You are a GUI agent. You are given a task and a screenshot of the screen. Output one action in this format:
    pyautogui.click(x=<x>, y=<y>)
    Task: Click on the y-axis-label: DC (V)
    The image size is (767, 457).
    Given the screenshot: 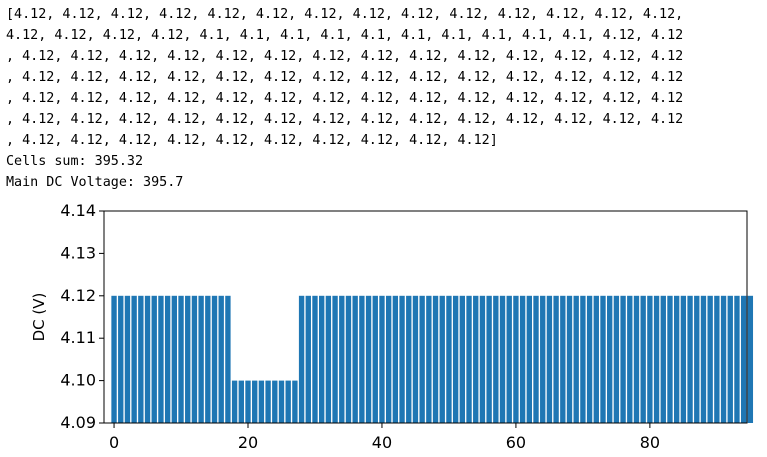 What is the action you would take?
    pyautogui.click(x=39, y=317)
    